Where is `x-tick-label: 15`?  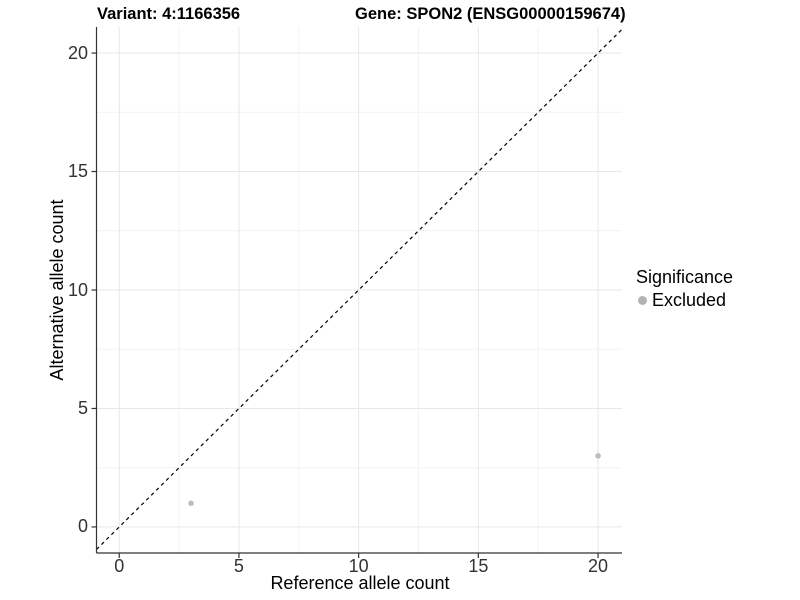
x-tick-label: 15 is located at coordinates (478, 566).